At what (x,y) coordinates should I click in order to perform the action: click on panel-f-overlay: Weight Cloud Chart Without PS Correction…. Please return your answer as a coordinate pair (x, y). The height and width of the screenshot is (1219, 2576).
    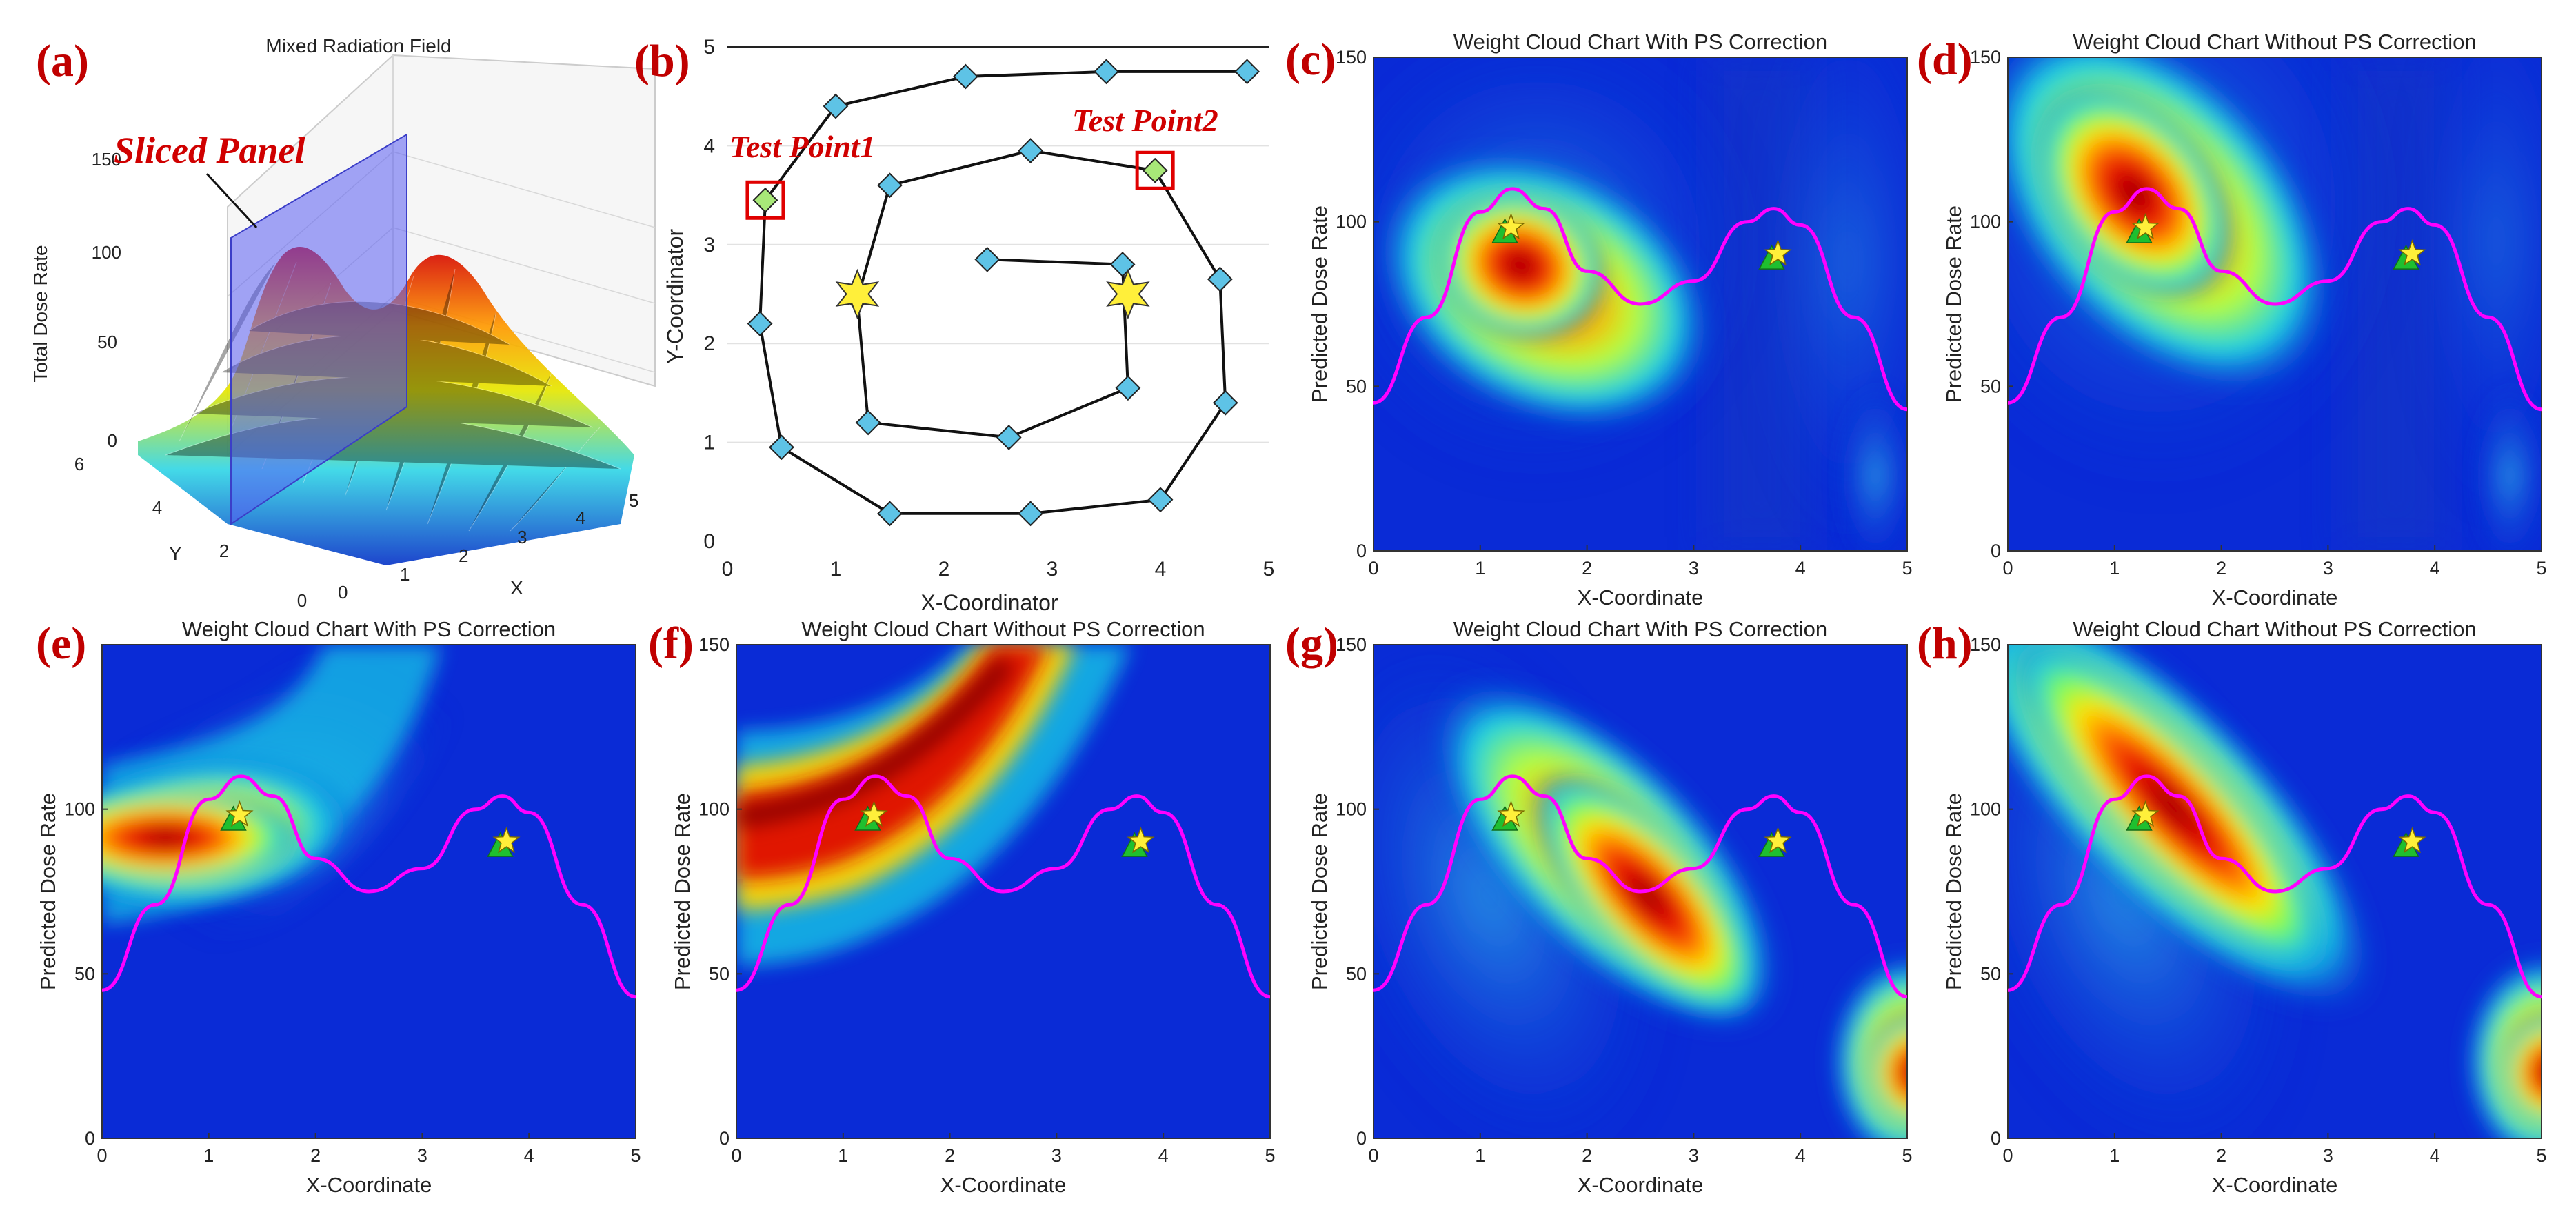
    Looking at the image, I should click on (973, 907).